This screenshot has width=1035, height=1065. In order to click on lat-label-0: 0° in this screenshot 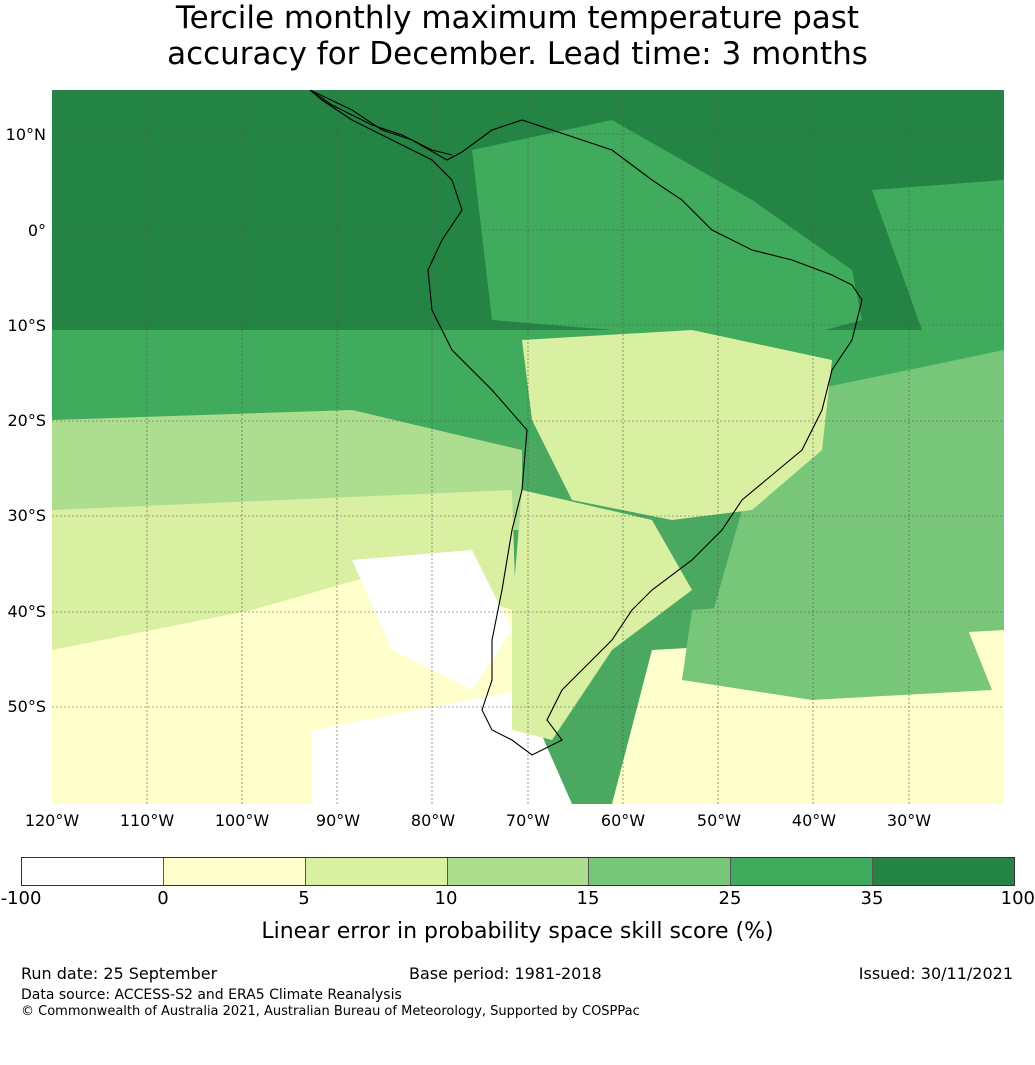, I will do `click(36, 230)`.